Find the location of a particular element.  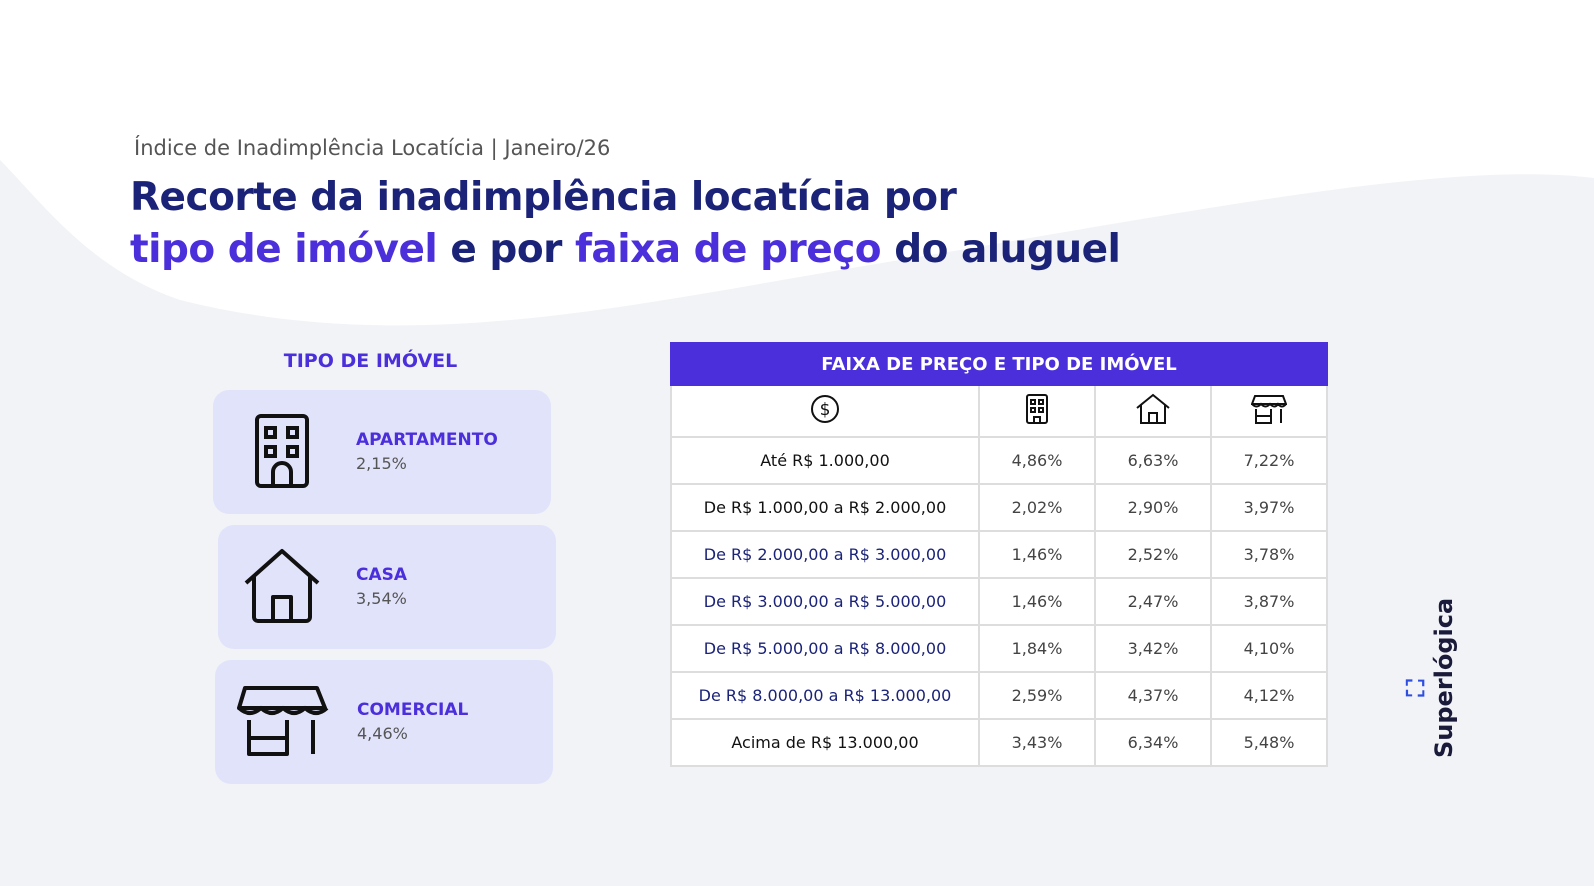

icon-row: $ is located at coordinates (999, 411).